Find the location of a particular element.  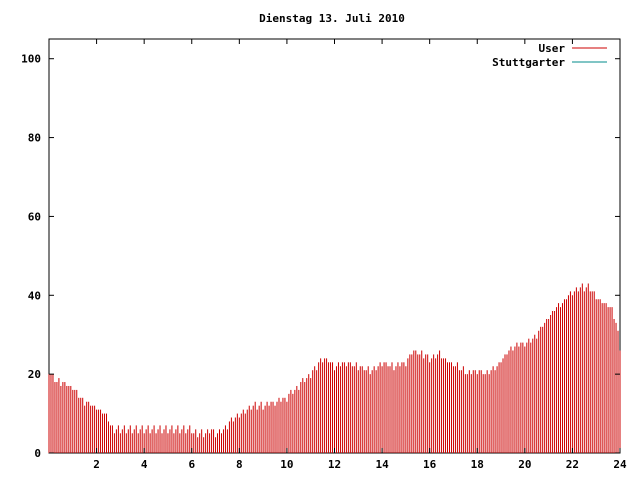

x-tick-label: 10 is located at coordinates (286, 464).